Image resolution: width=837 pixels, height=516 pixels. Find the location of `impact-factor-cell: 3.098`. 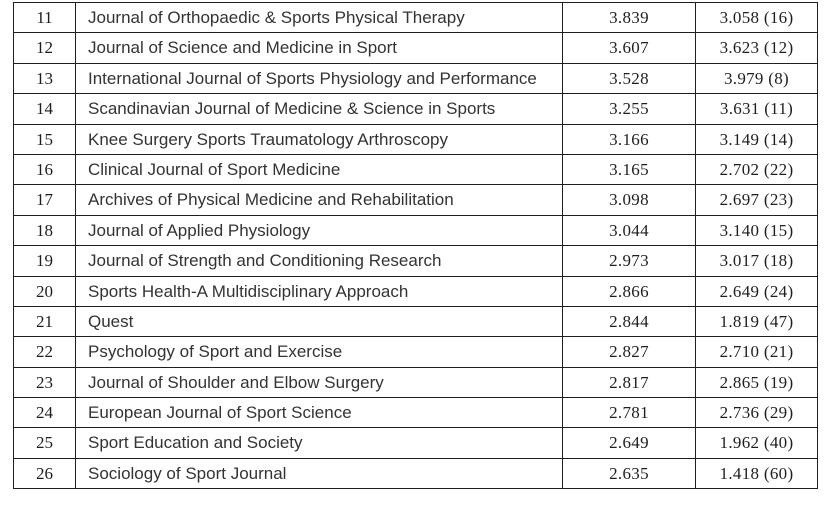

impact-factor-cell: 3.098 is located at coordinates (629, 200).